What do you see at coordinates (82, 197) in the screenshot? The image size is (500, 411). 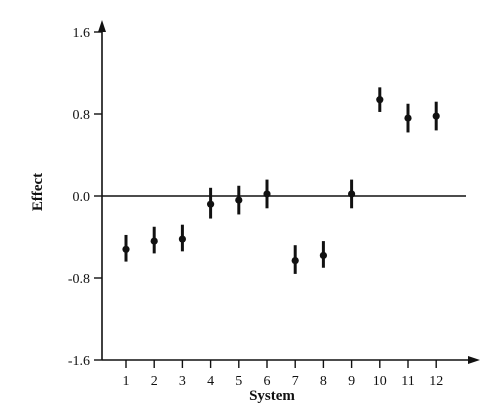 I see `y-tick-label: 0.0` at bounding box center [82, 197].